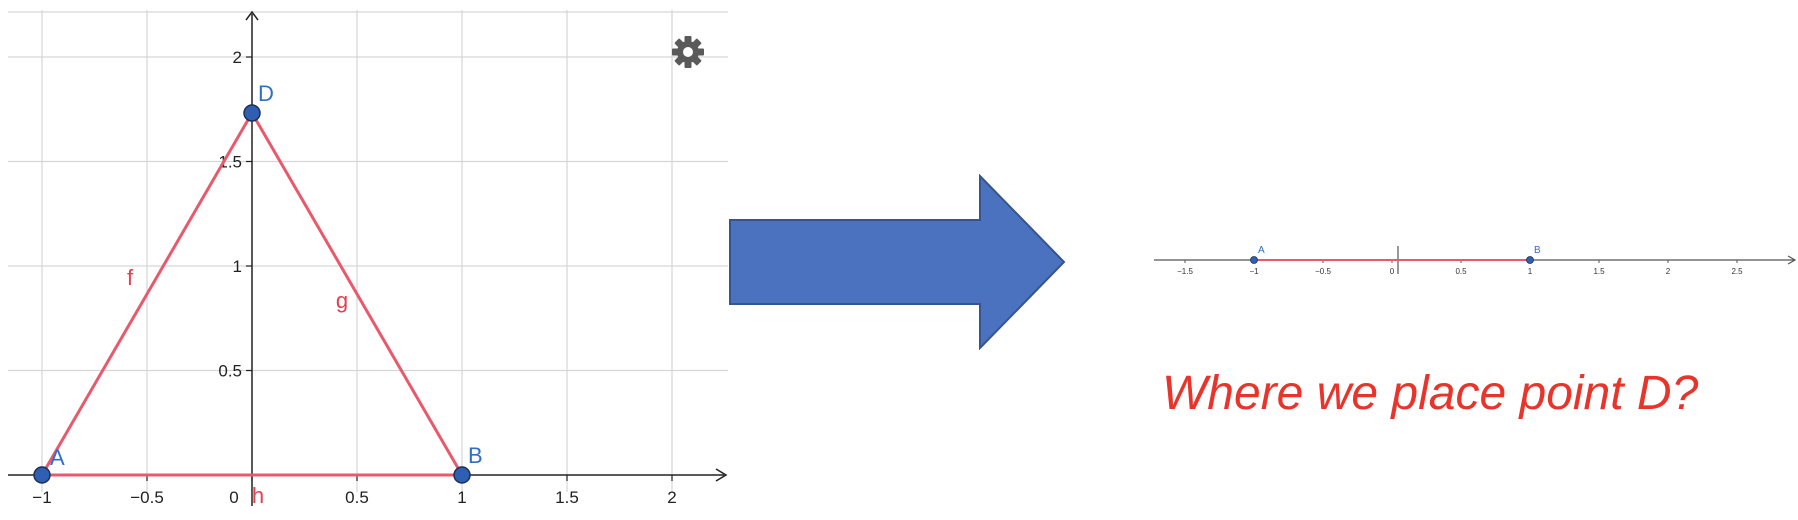  I want to click on tick-label: 1, so click(1530, 271).